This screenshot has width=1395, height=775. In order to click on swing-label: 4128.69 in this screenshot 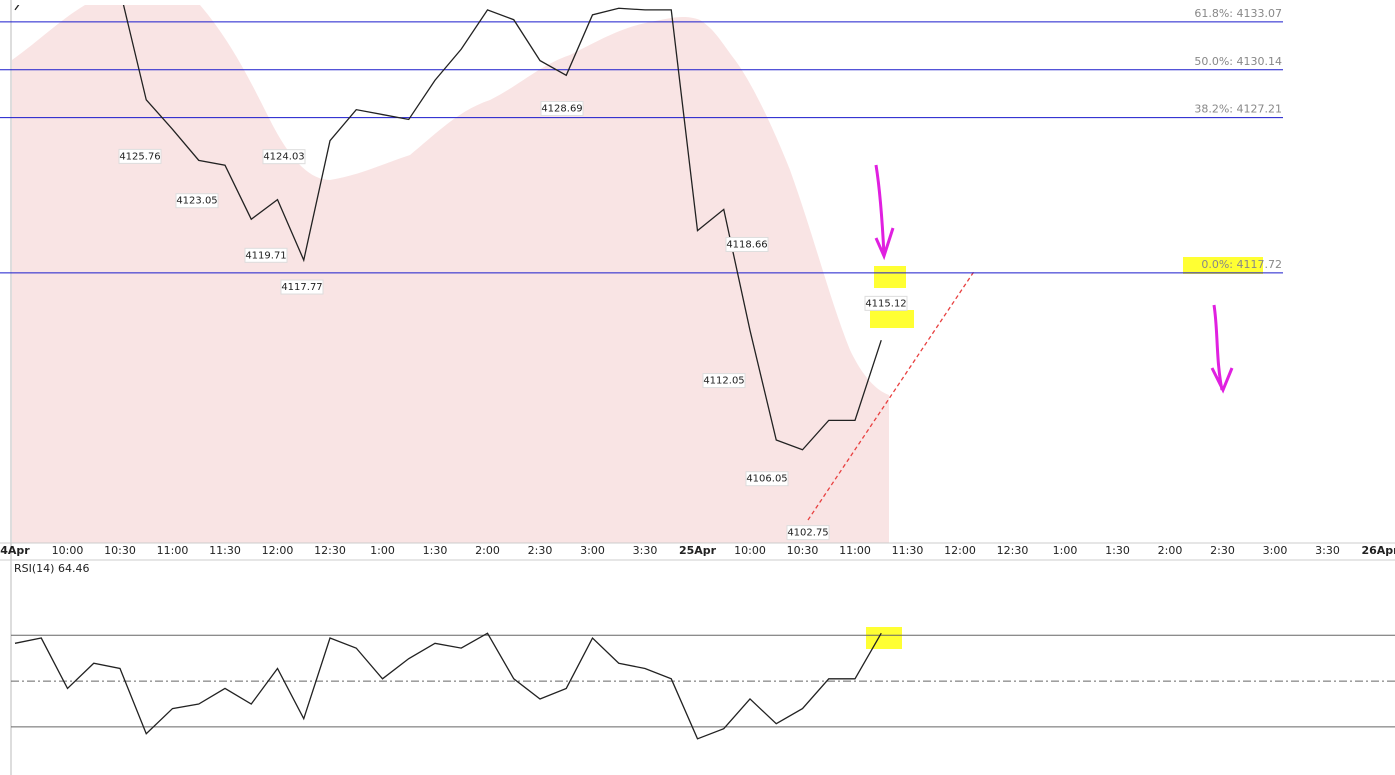, I will do `click(561, 108)`.